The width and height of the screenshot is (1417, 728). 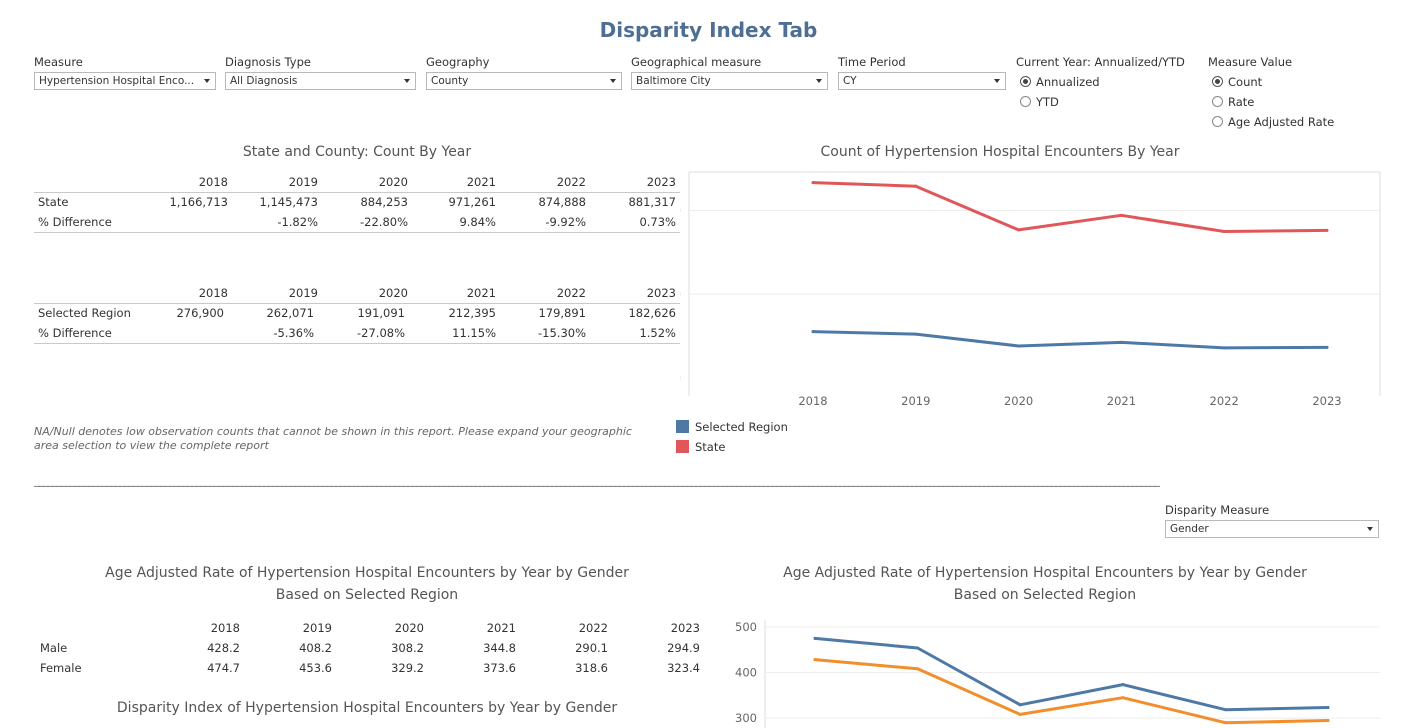 What do you see at coordinates (1326, 401) in the screenshot?
I see `x-tick-label: 2023` at bounding box center [1326, 401].